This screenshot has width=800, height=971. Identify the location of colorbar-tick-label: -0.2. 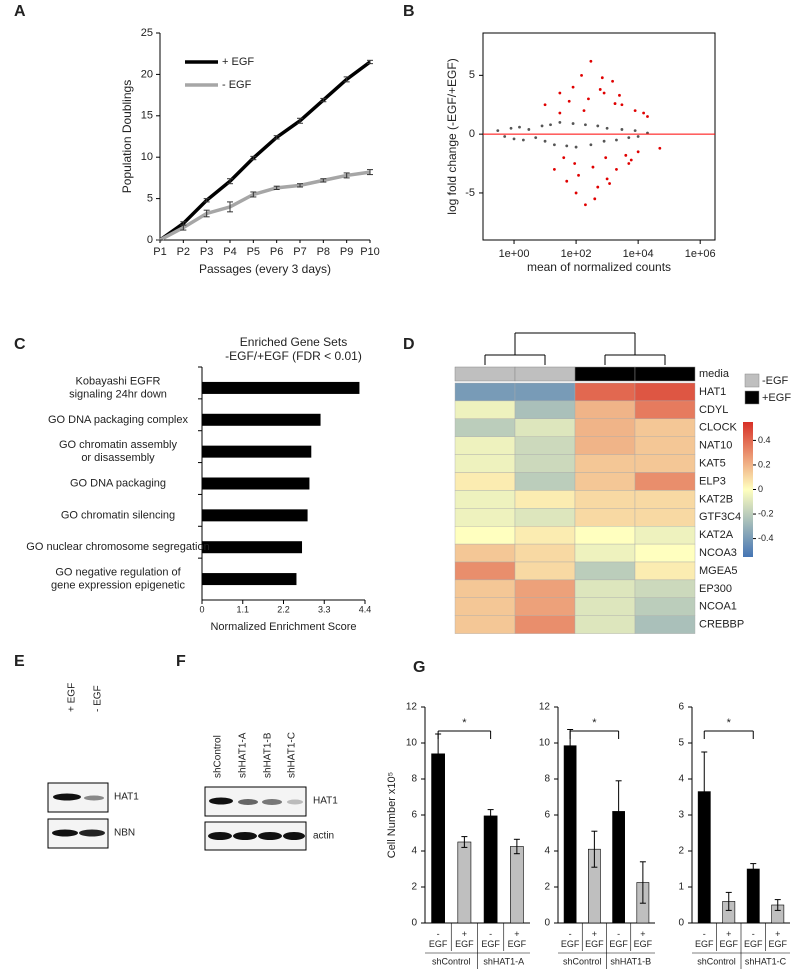
(766, 513).